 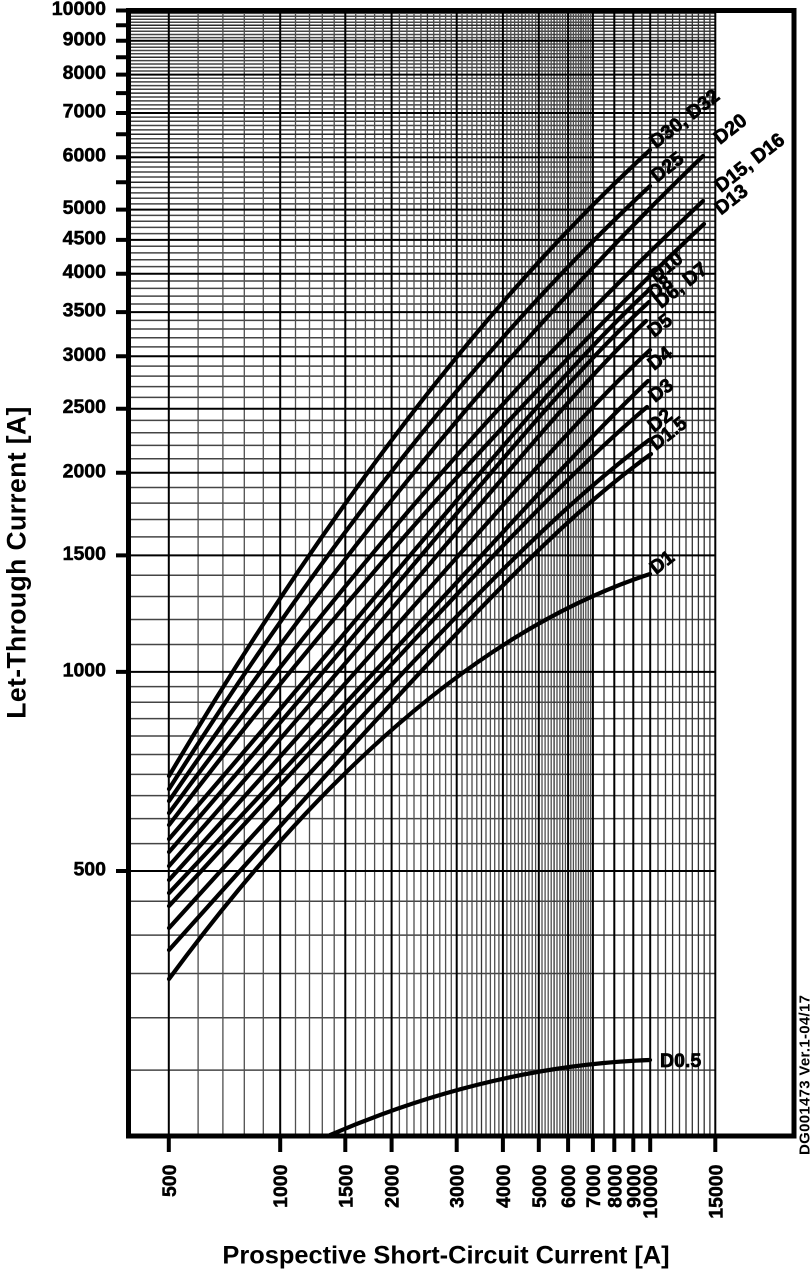 I want to click on svg-text: 9000, so click(x=85, y=39).